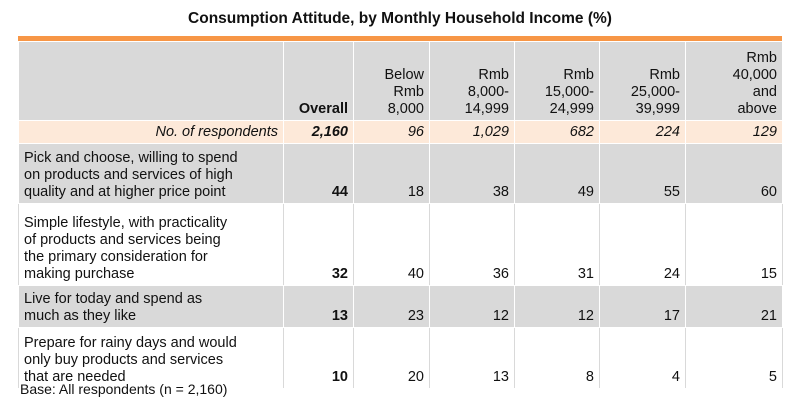 The image size is (800, 406). I want to click on respondents-count: 224, so click(642, 132).